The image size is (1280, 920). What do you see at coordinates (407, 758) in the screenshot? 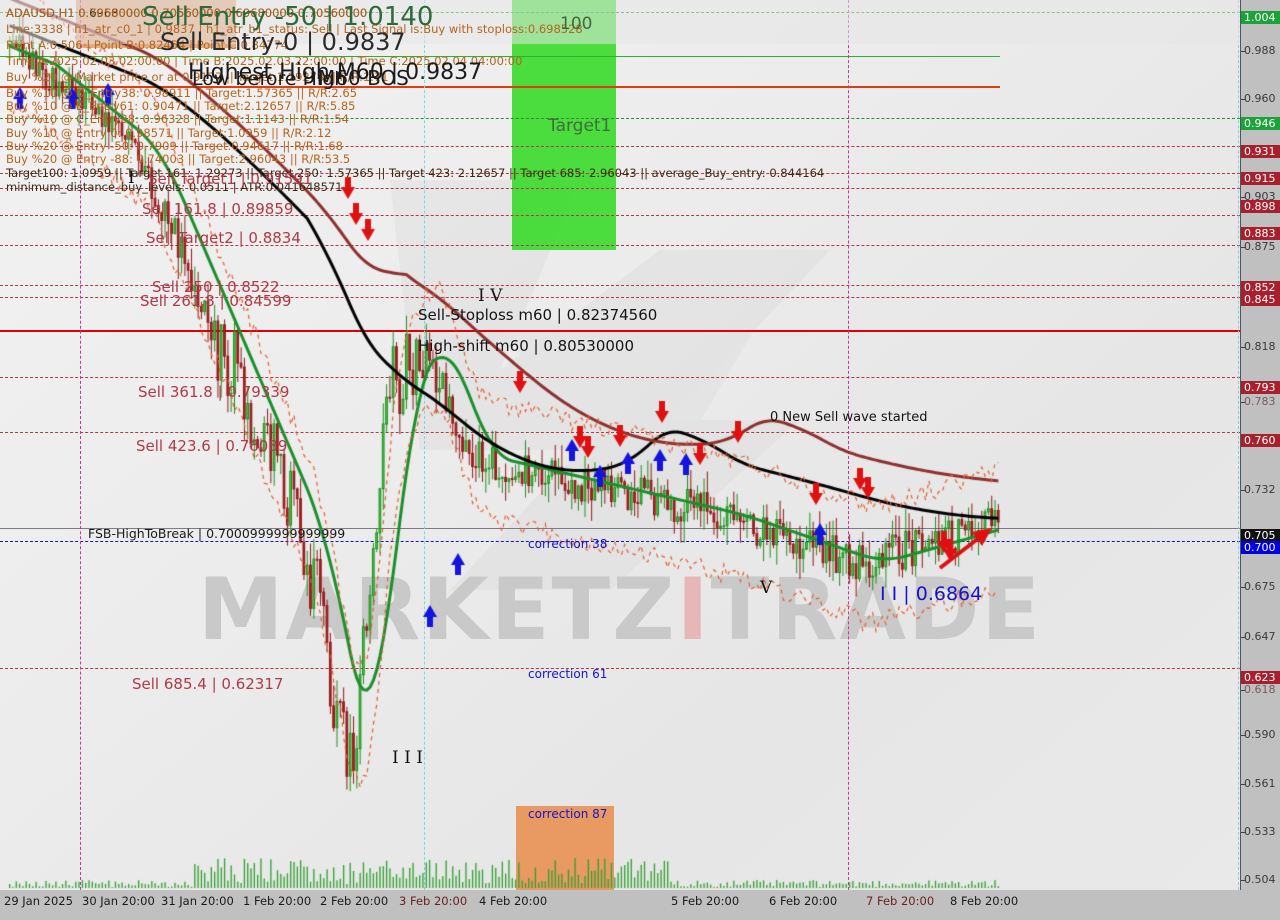
I see `wave-label-iii: I I I` at bounding box center [407, 758].